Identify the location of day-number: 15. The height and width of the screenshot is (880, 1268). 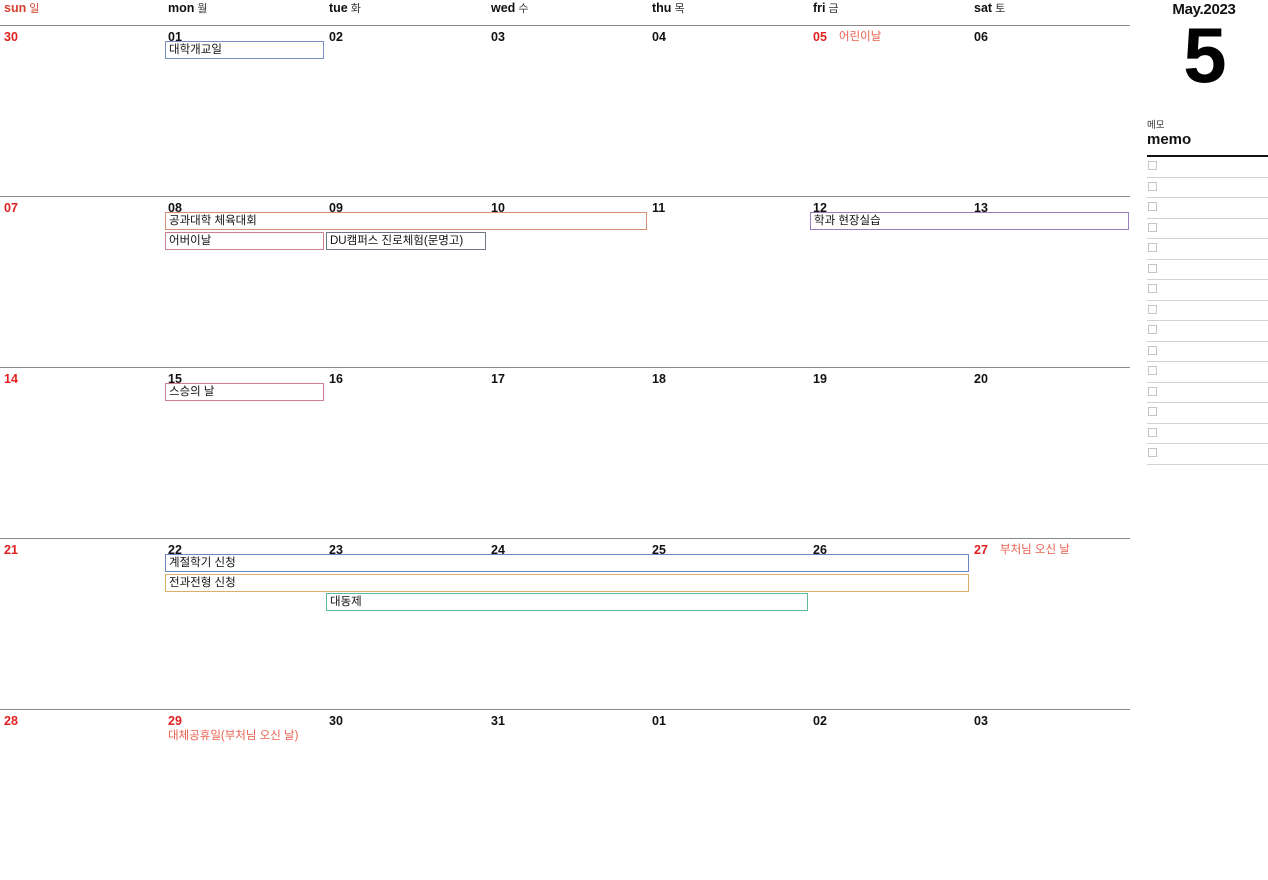
(175, 379).